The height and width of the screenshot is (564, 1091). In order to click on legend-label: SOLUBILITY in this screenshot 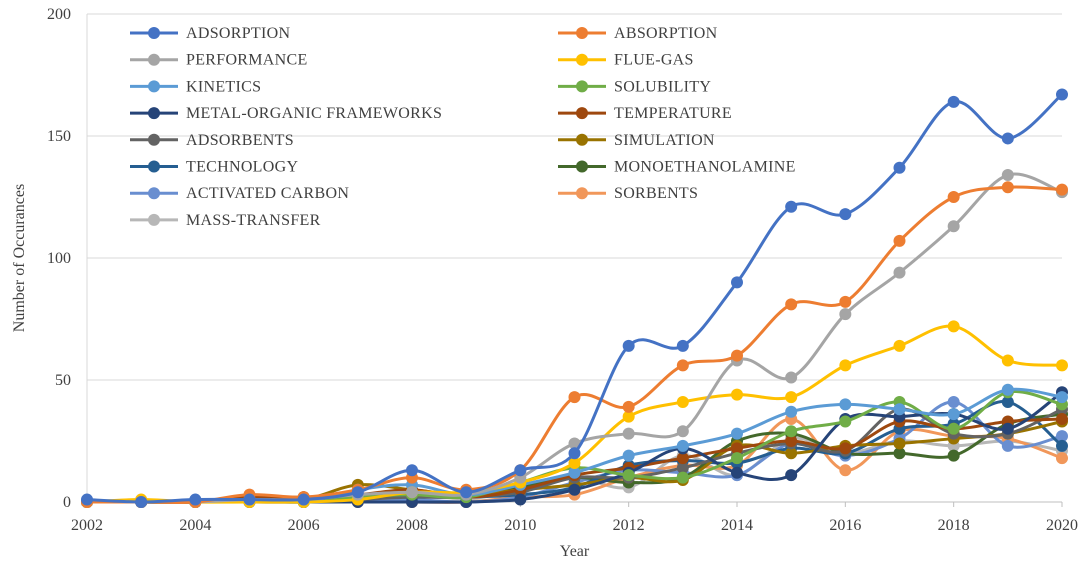, I will do `click(662, 86)`.